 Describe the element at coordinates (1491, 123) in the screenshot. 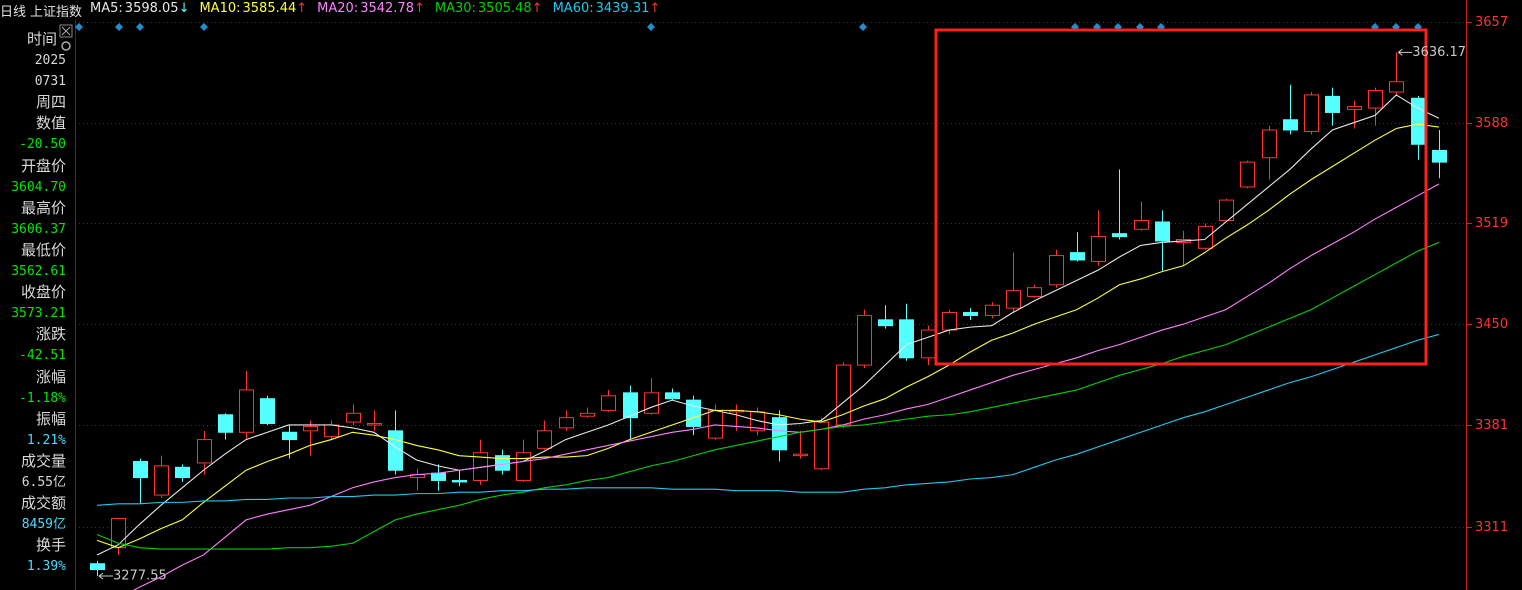

I see `y-tick-label: 3588` at that location.